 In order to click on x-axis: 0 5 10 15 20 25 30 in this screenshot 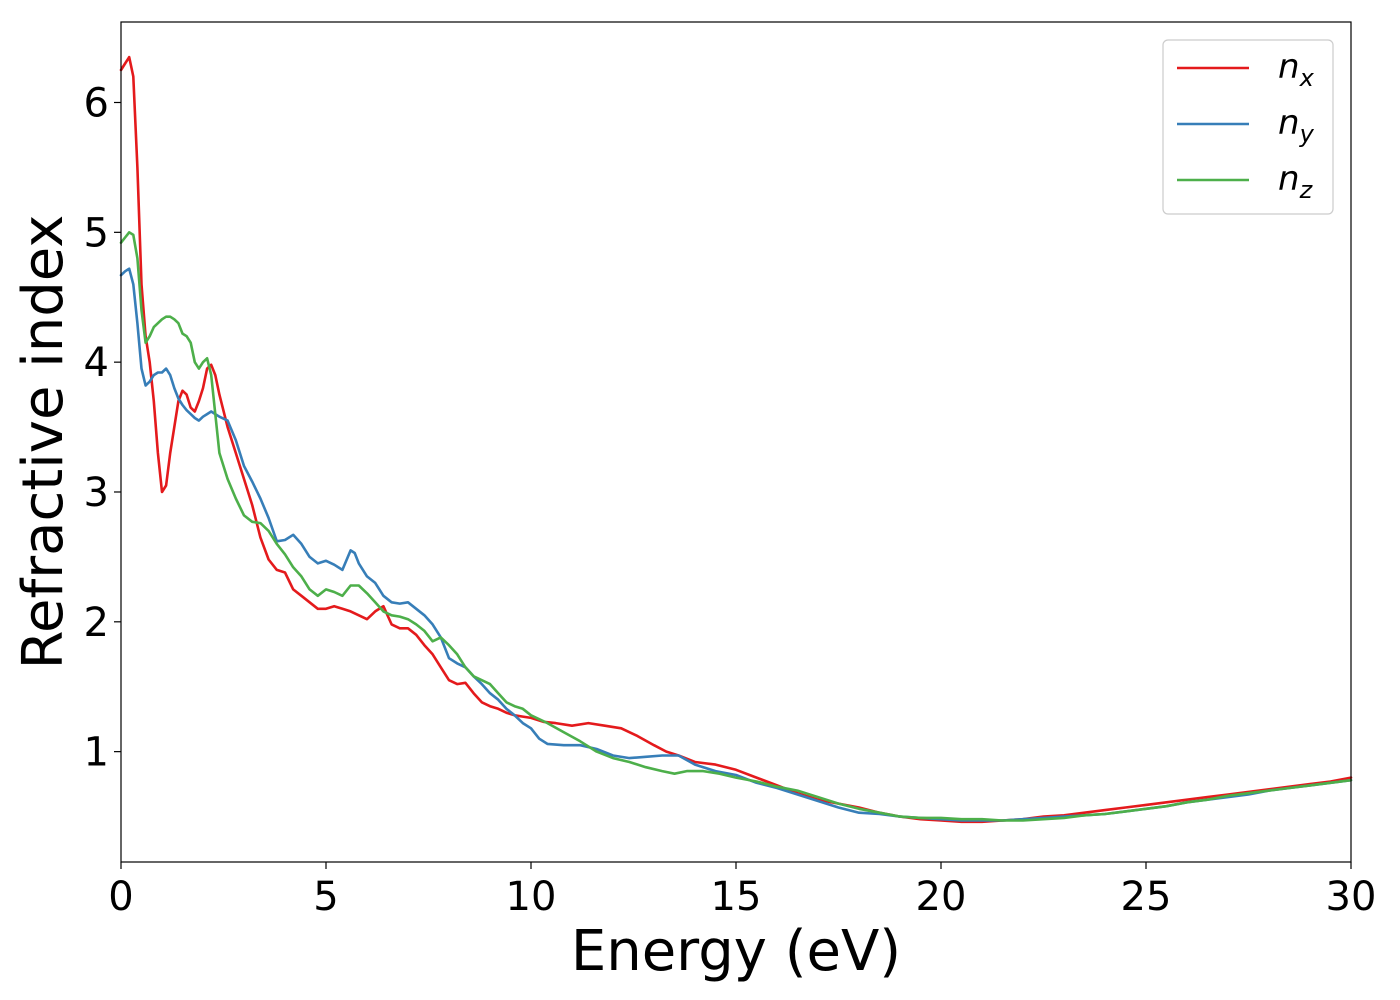, I will do `click(742, 891)`.